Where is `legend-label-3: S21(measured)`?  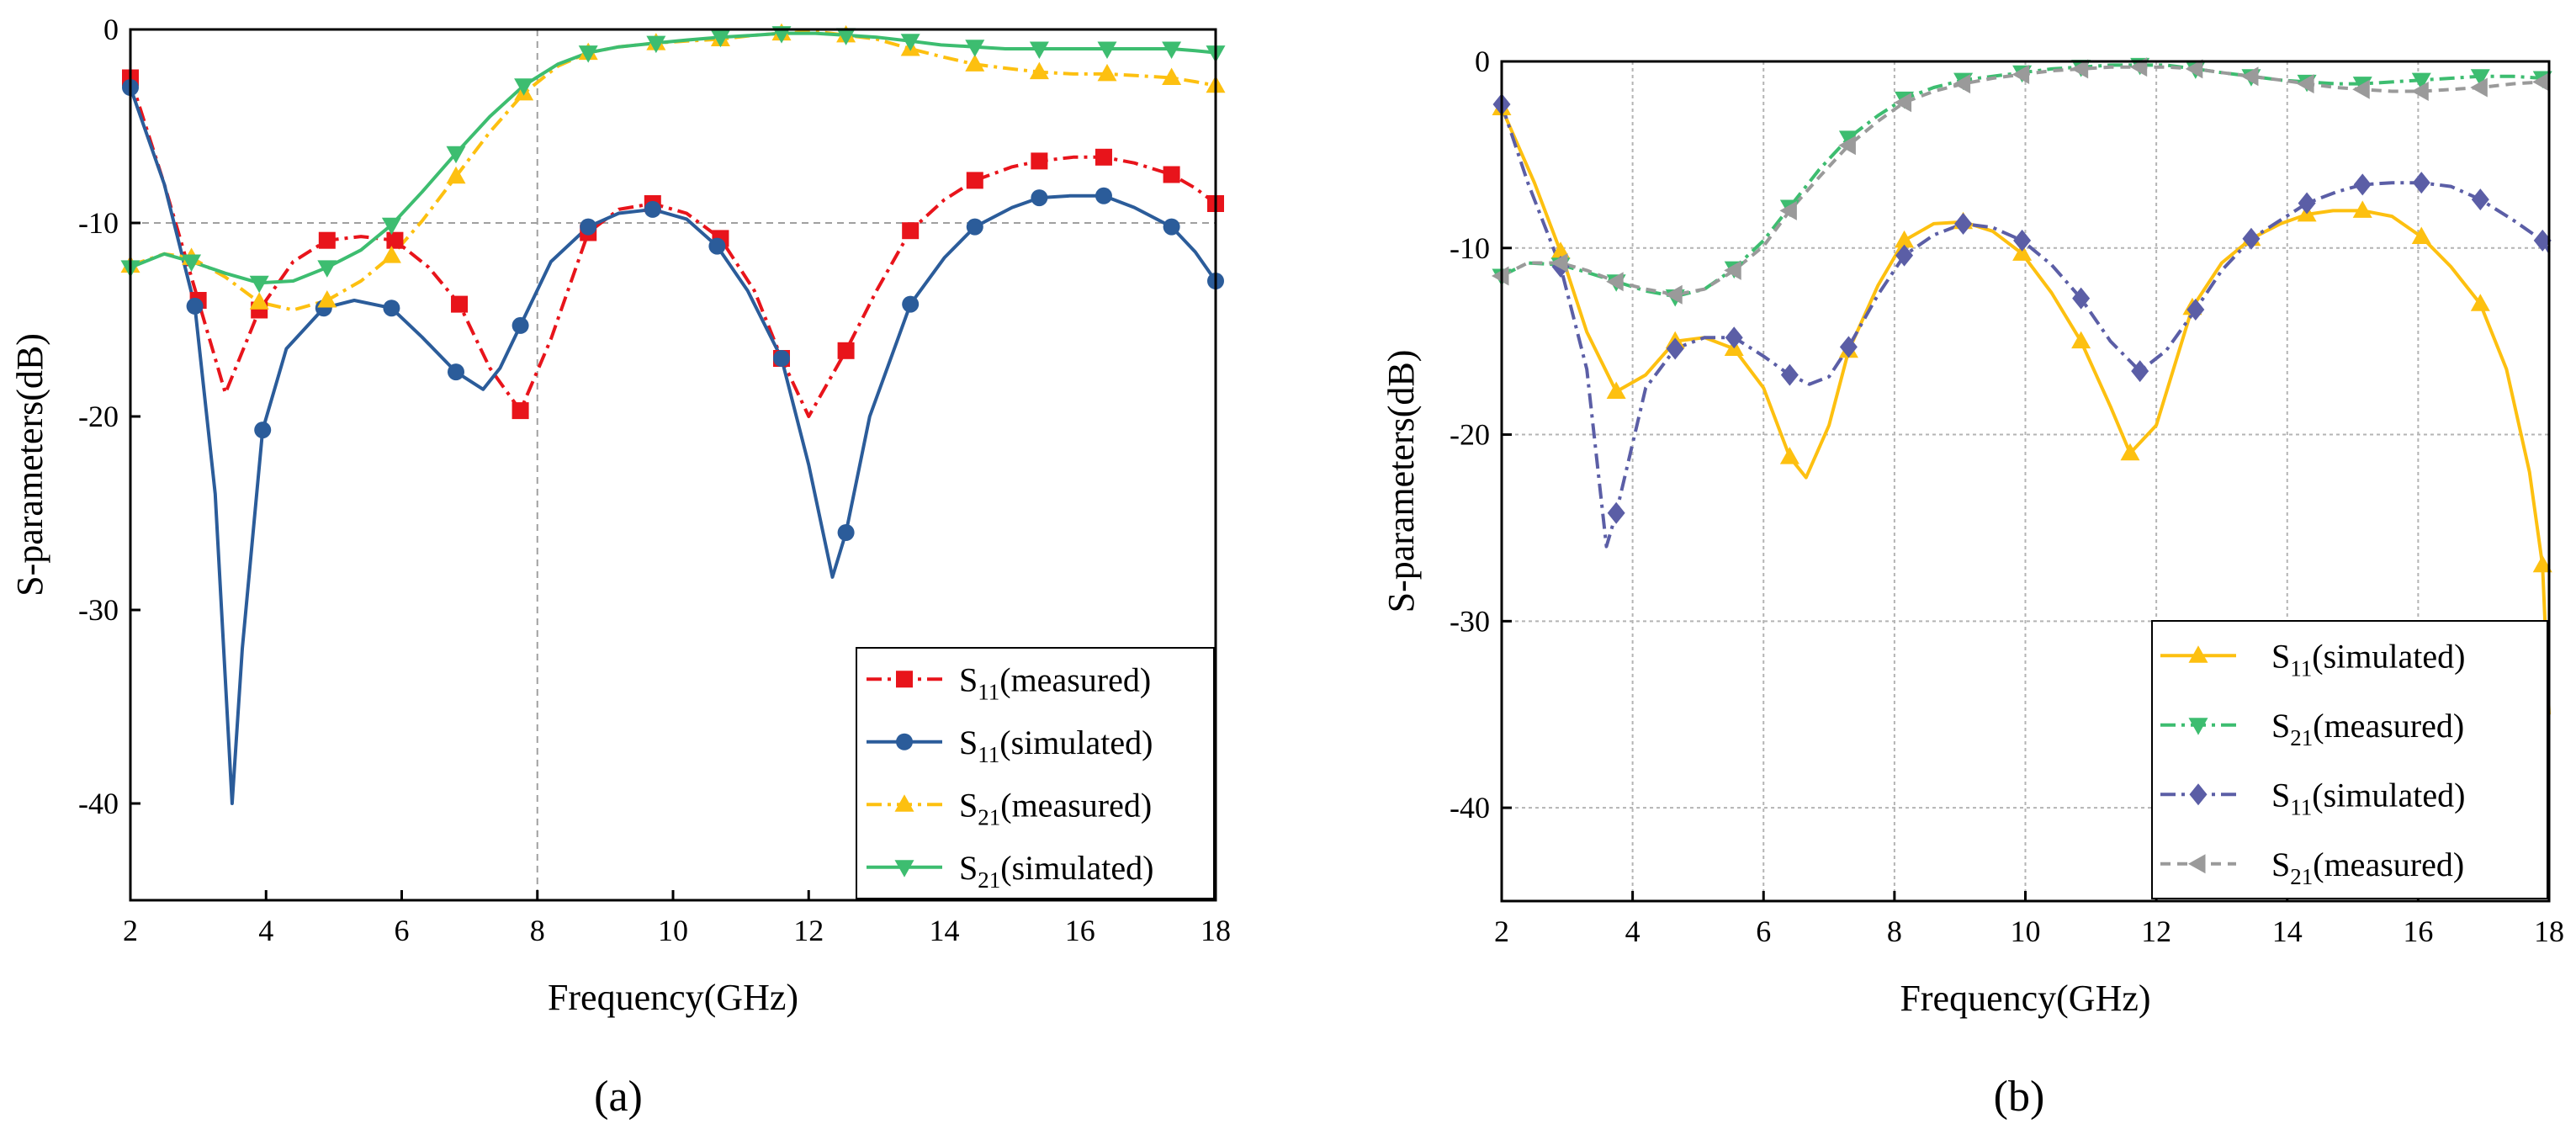 legend-label-3: S21(measured) is located at coordinates (1055, 808).